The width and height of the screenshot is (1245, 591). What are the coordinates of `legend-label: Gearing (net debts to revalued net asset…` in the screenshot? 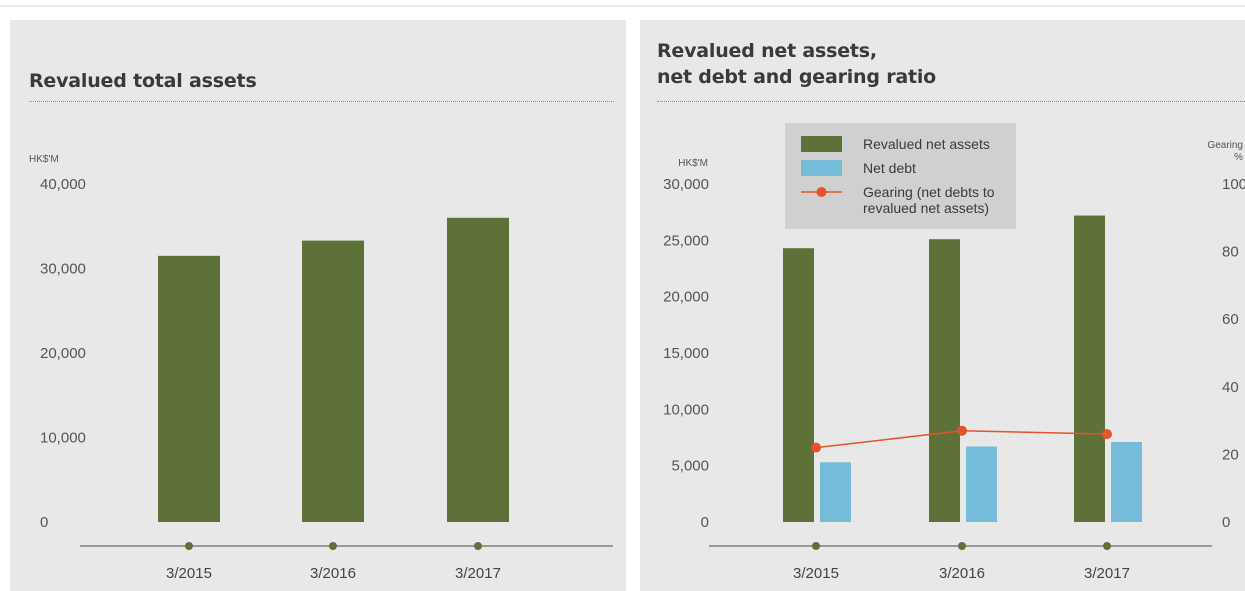 It's located at (929, 200).